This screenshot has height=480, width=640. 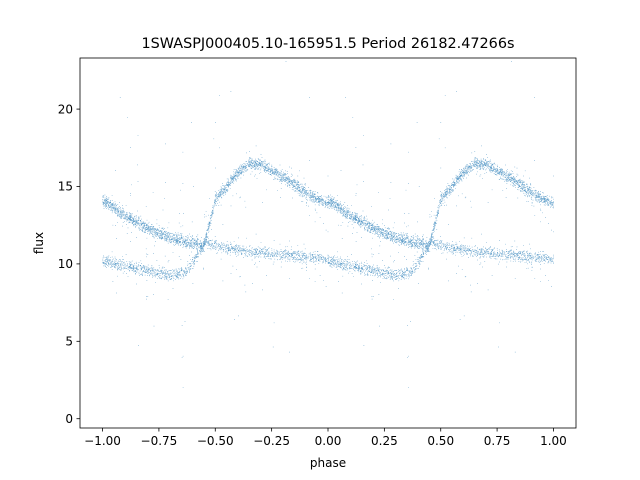 What do you see at coordinates (497, 441) in the screenshot?
I see `x-tick-label: 0.75` at bounding box center [497, 441].